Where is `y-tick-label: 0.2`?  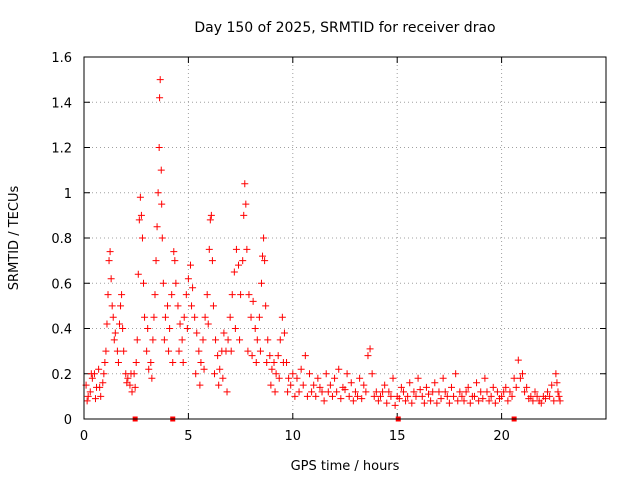 y-tick-label: 0.2 is located at coordinates (61, 375).